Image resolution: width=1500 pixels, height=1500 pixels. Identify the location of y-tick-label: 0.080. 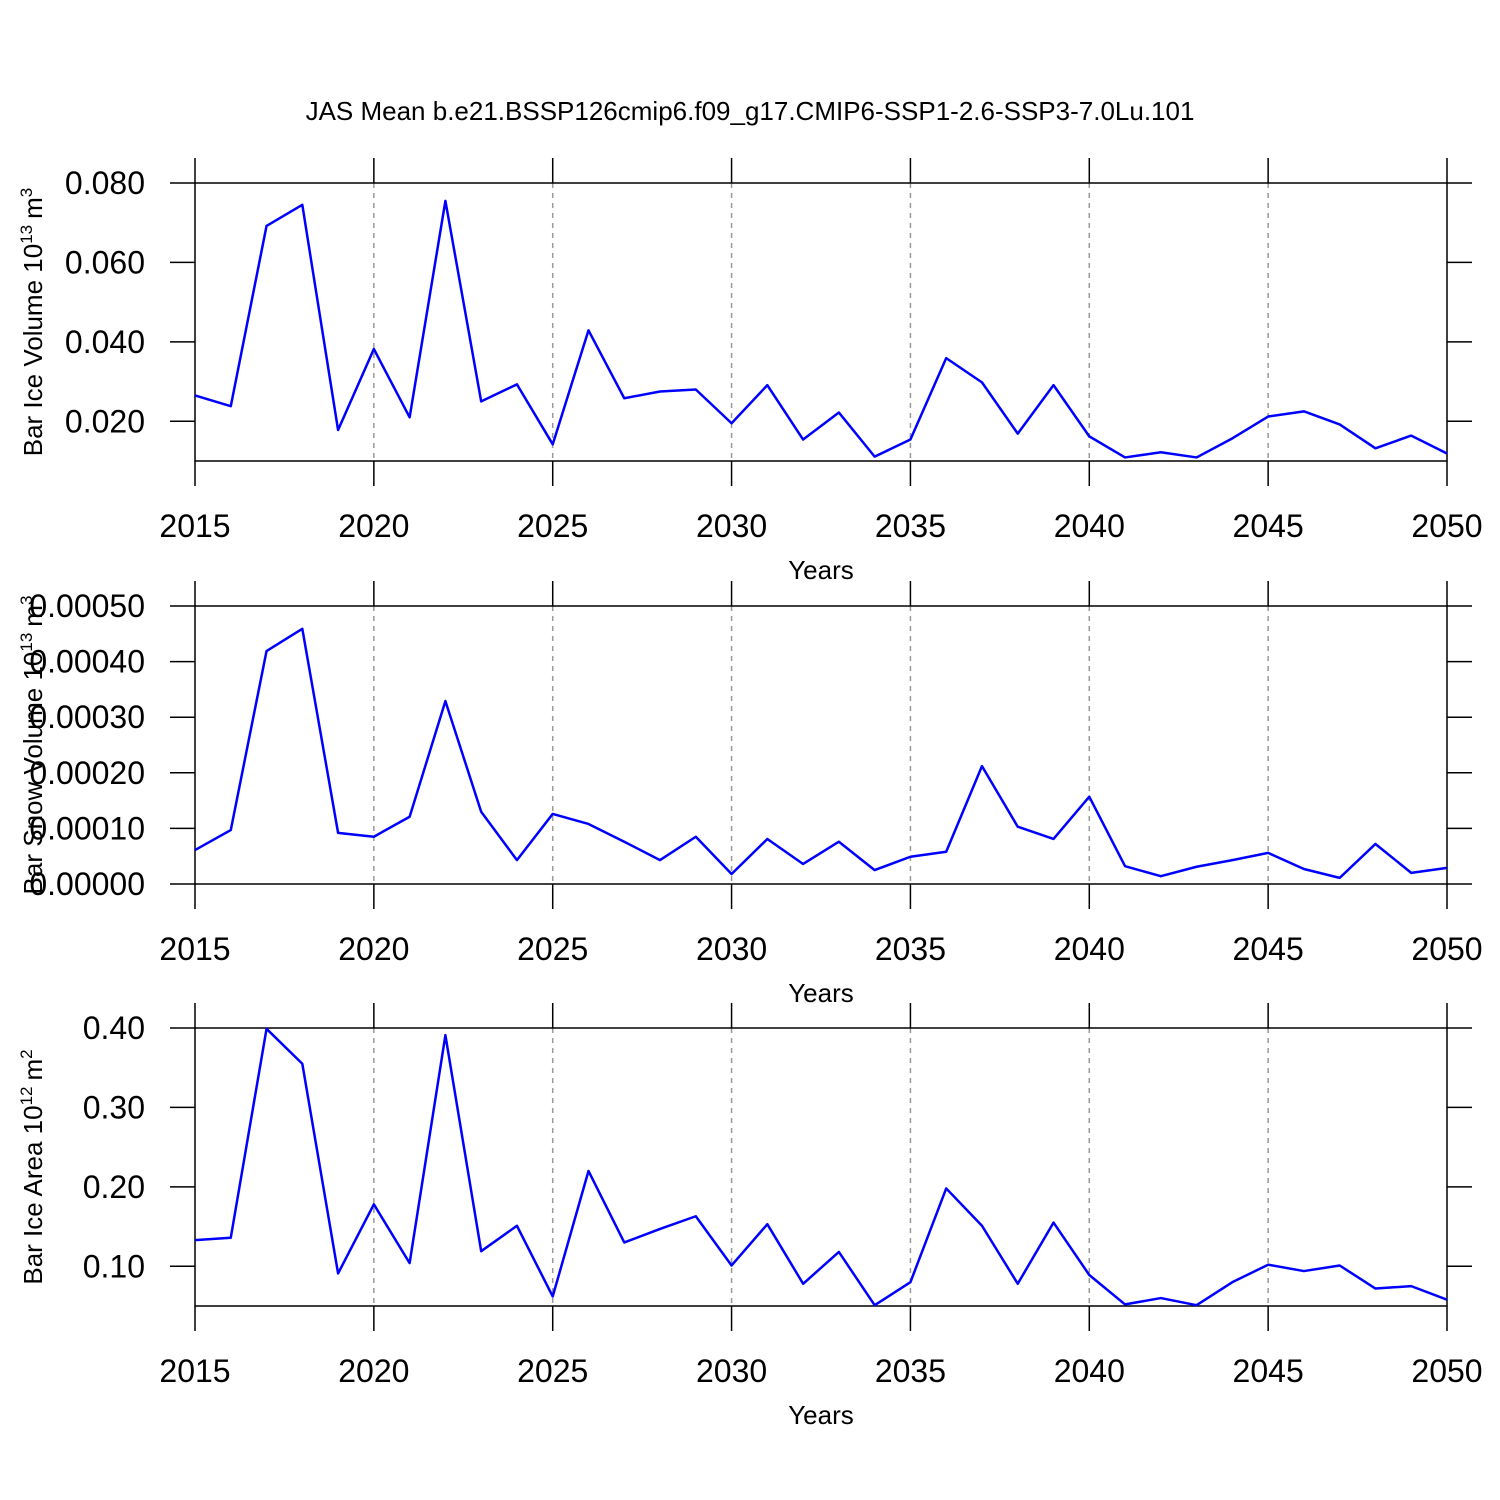
(105, 183).